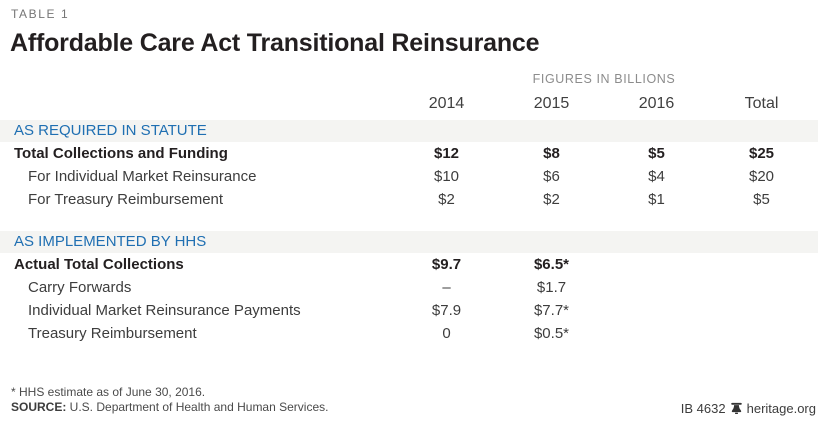 Image resolution: width=825 pixels, height=422 pixels. Describe the element at coordinates (126, 199) in the screenshot. I see `row-label: For Treasury Reimbursement` at that location.